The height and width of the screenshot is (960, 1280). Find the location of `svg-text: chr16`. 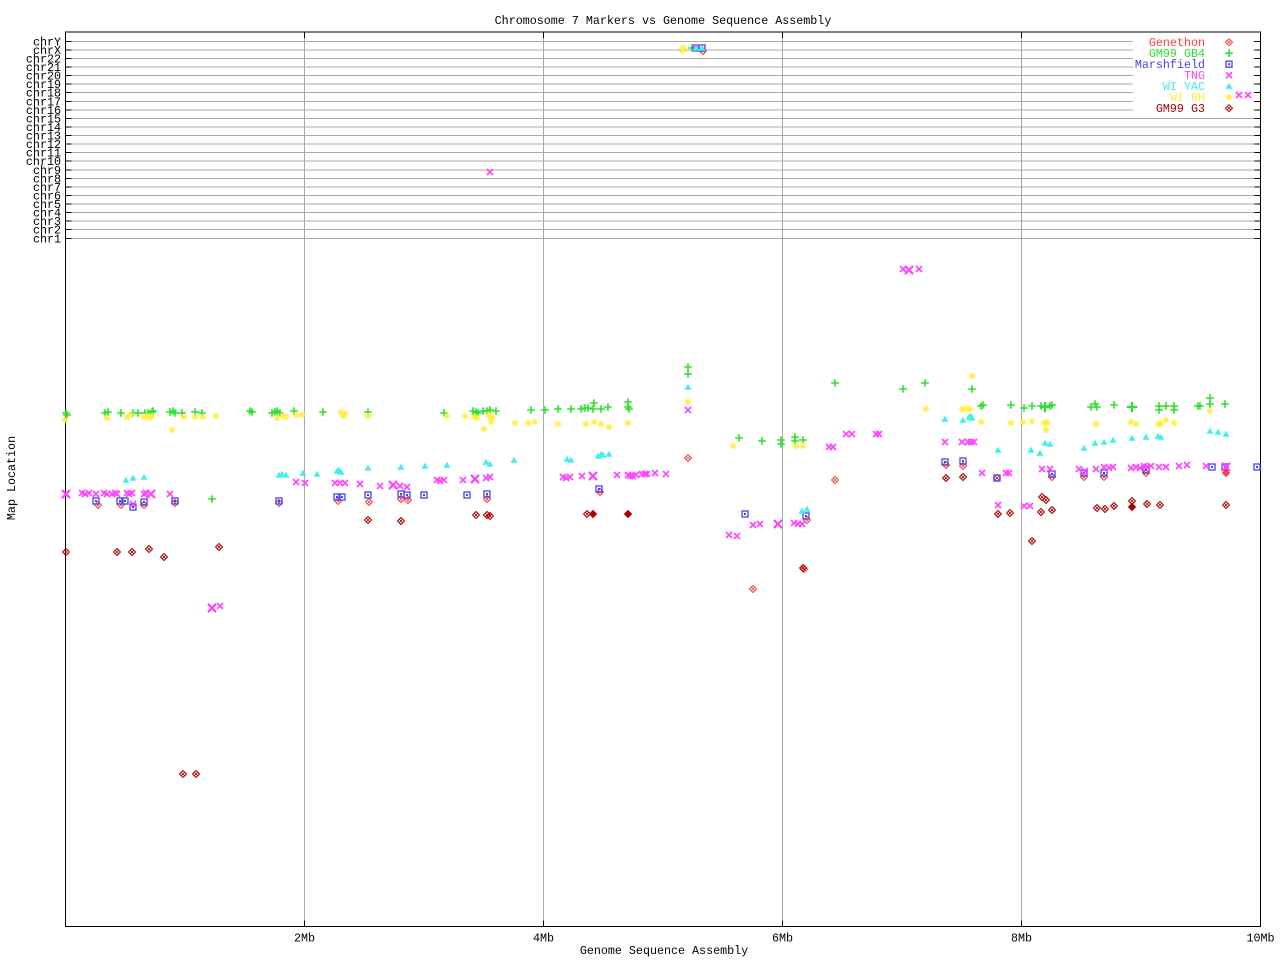

svg-text: chr16 is located at coordinates (43, 111).